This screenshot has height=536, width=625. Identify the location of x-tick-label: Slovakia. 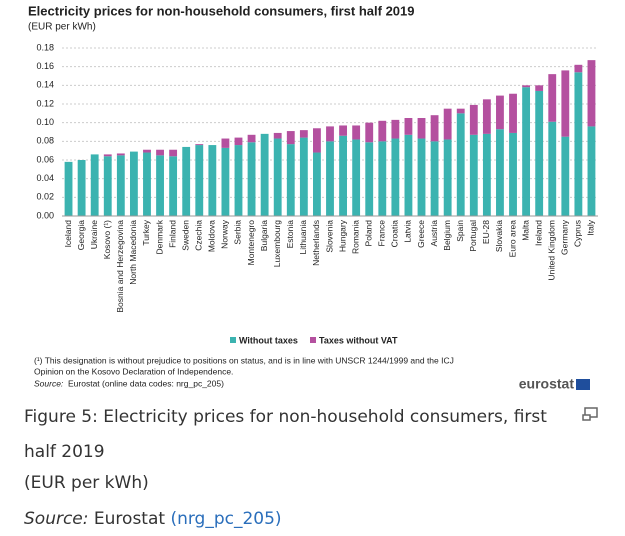
(499, 236).